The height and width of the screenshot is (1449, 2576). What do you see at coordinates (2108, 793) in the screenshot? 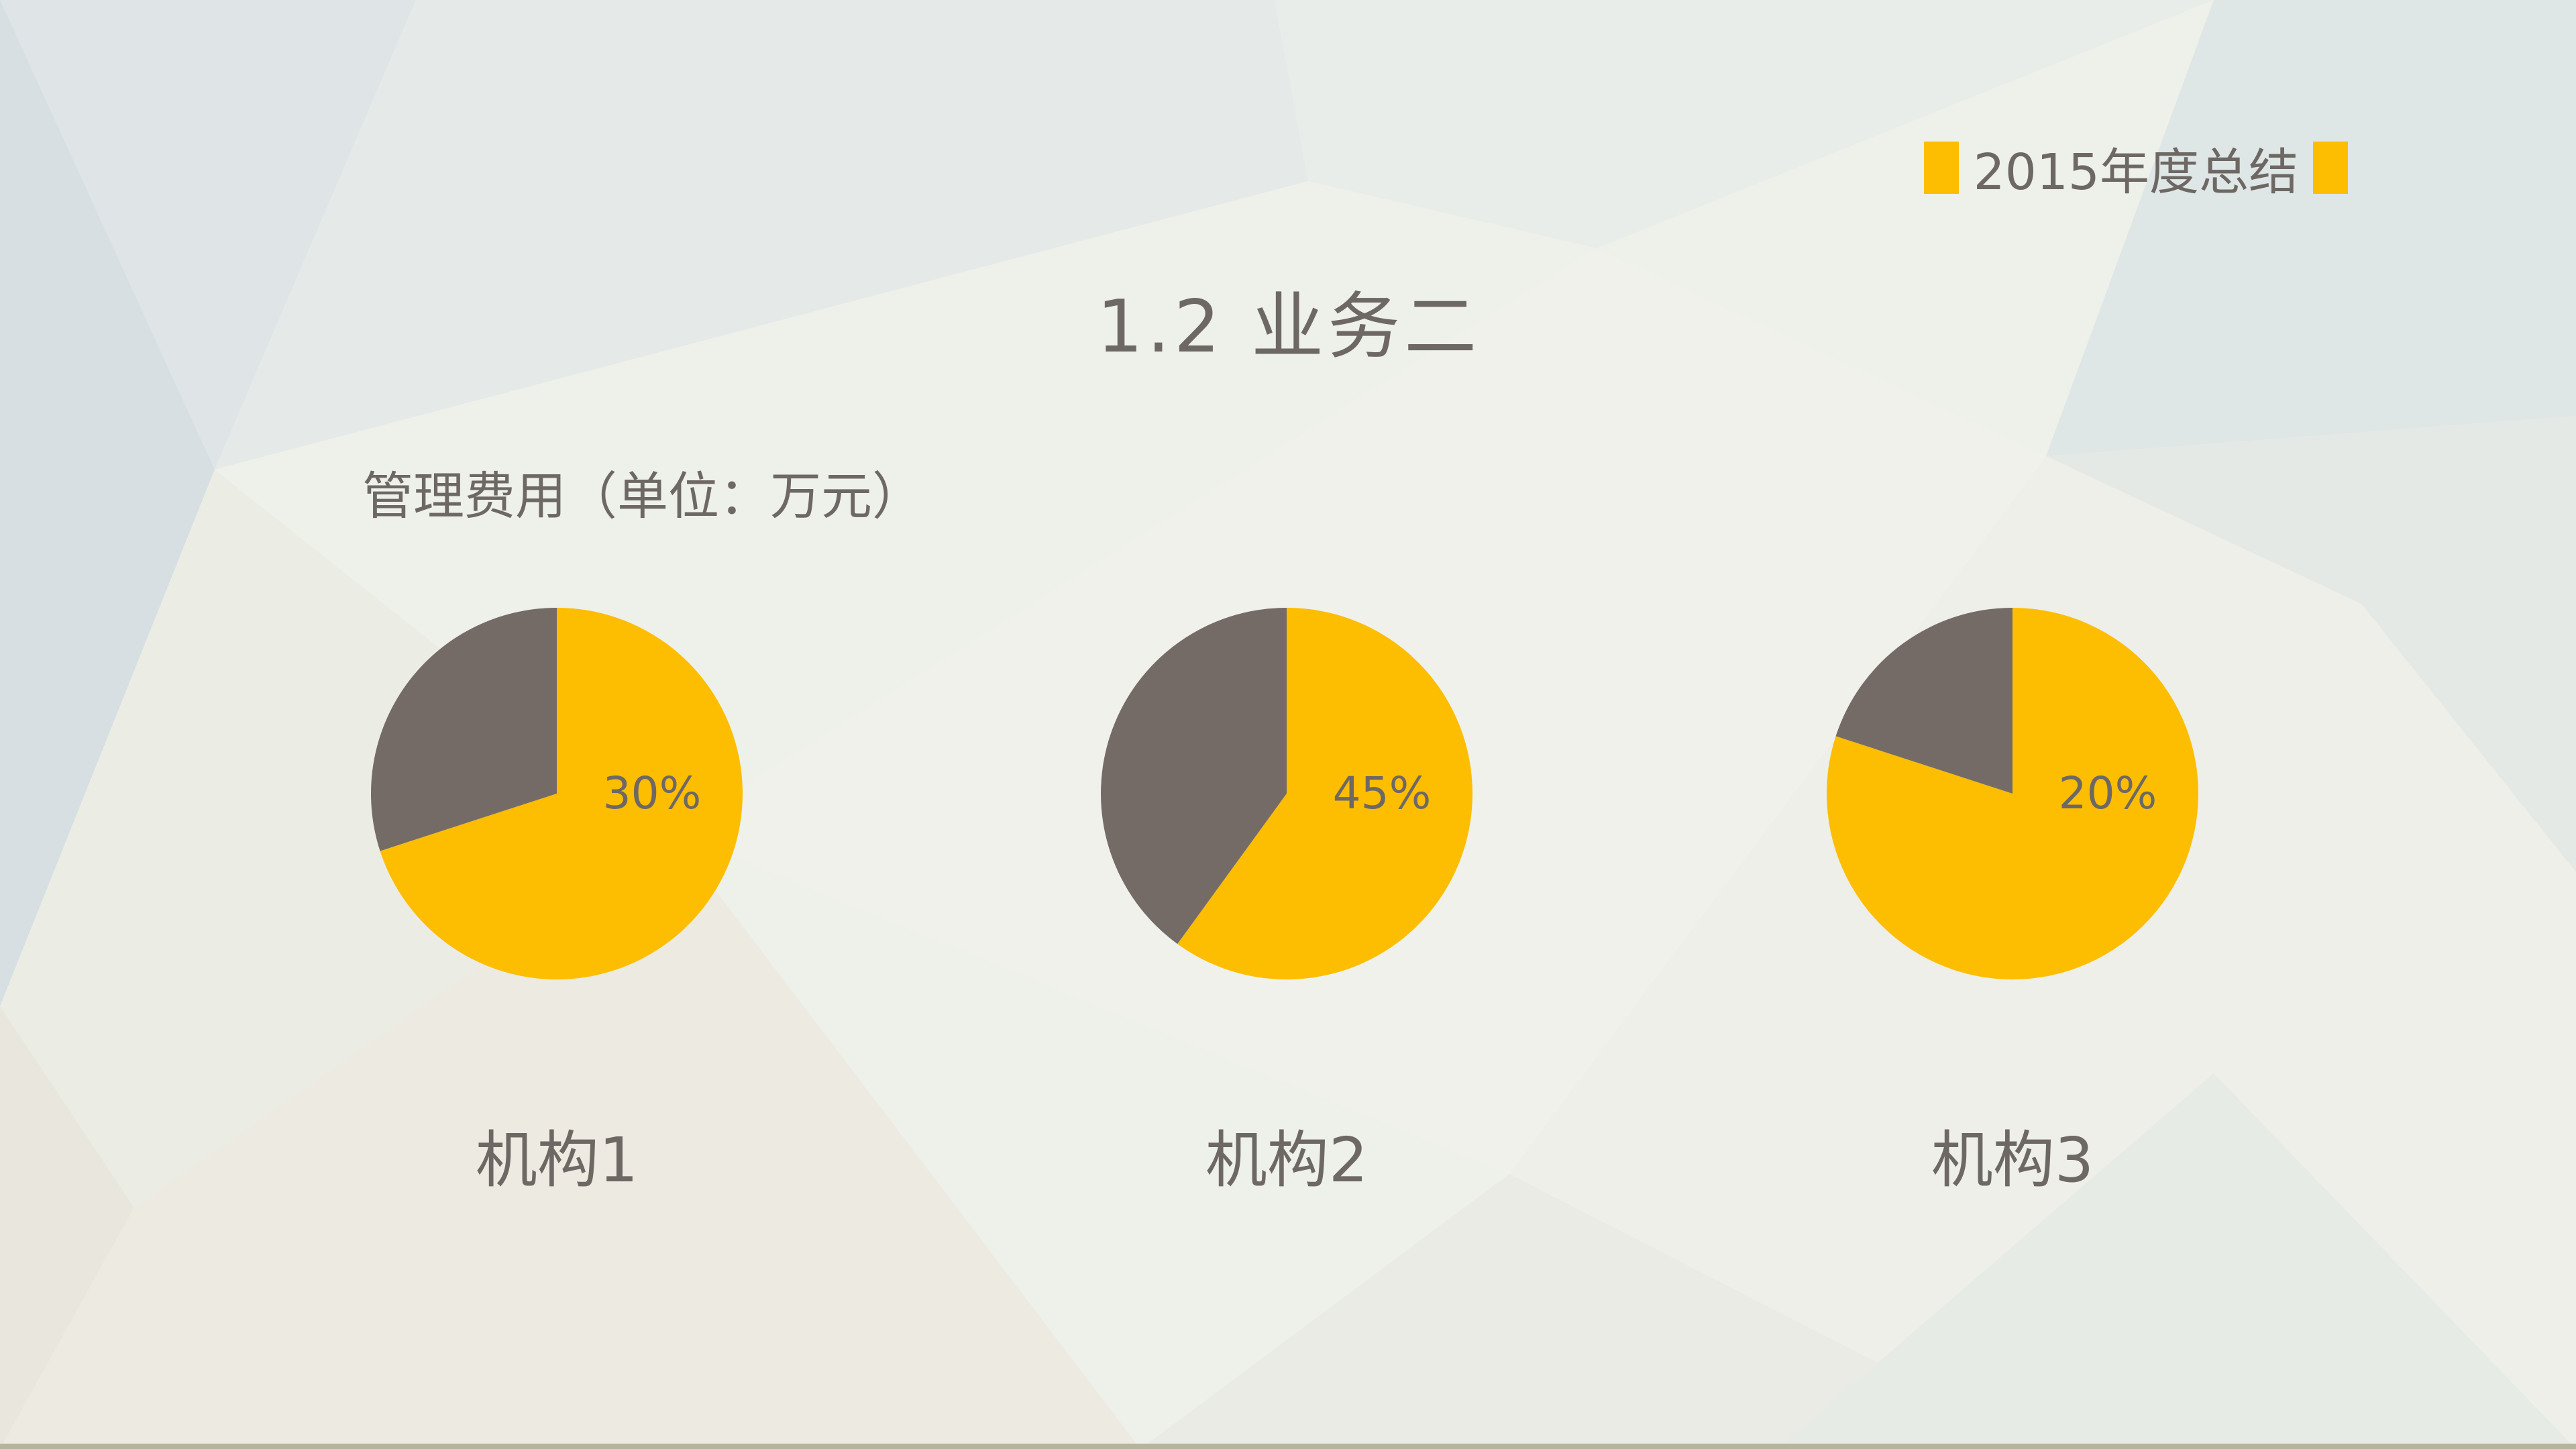
I see `pie-3-data-label: 20%` at bounding box center [2108, 793].